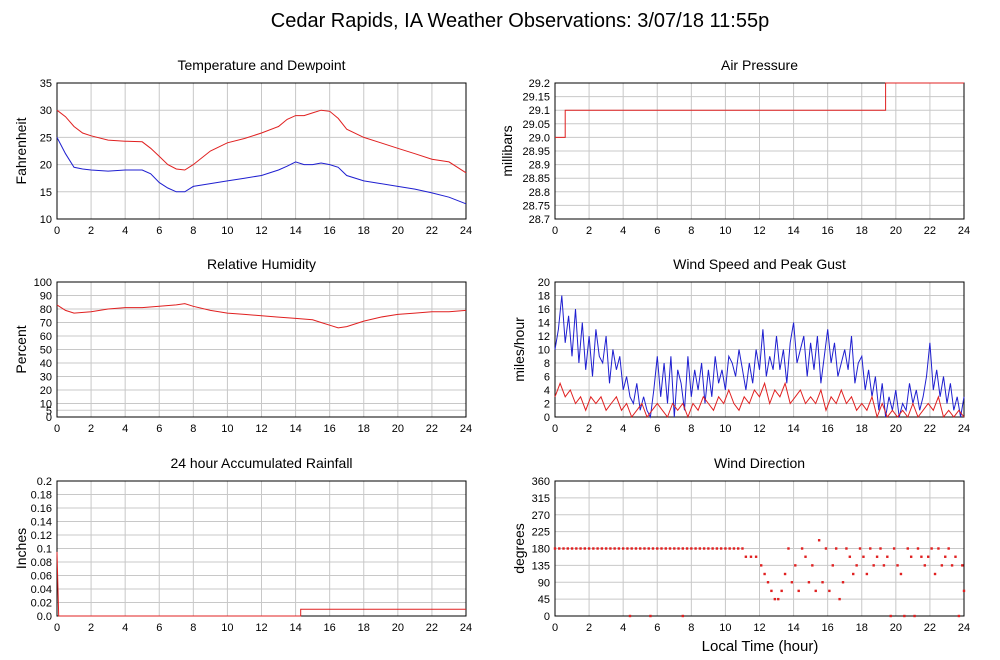  I want to click on pressure-y-tick-label: 28.9, so click(539, 166).